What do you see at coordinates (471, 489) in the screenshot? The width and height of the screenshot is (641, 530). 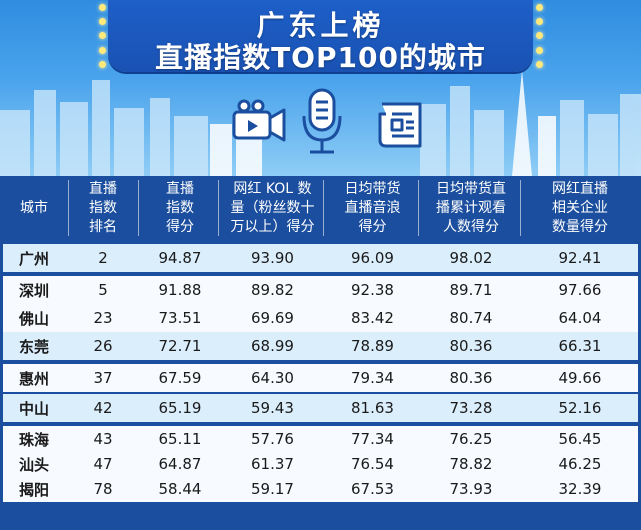 I see `score-cell: 73.93` at bounding box center [471, 489].